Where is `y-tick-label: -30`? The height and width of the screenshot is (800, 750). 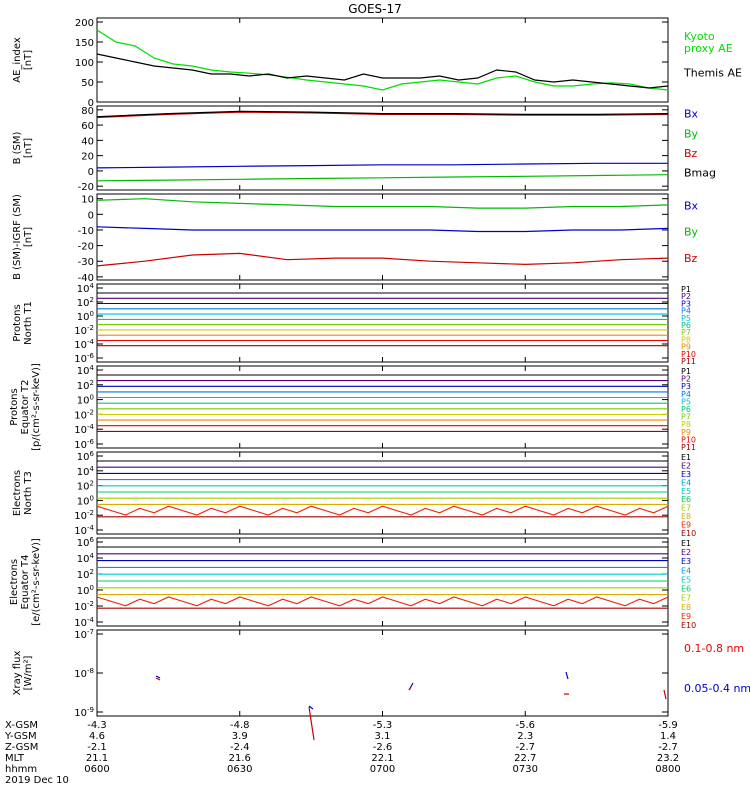 y-tick-label: -30 is located at coordinates (86, 262).